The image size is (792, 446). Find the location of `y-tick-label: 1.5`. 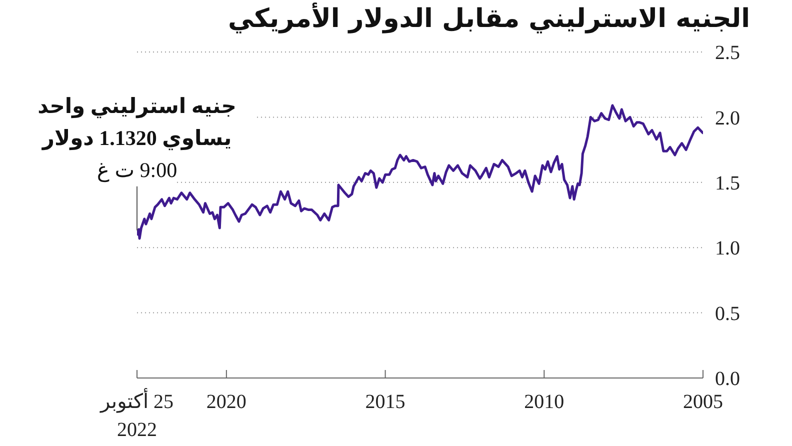

y-tick-label: 1.5 is located at coordinates (727, 183).